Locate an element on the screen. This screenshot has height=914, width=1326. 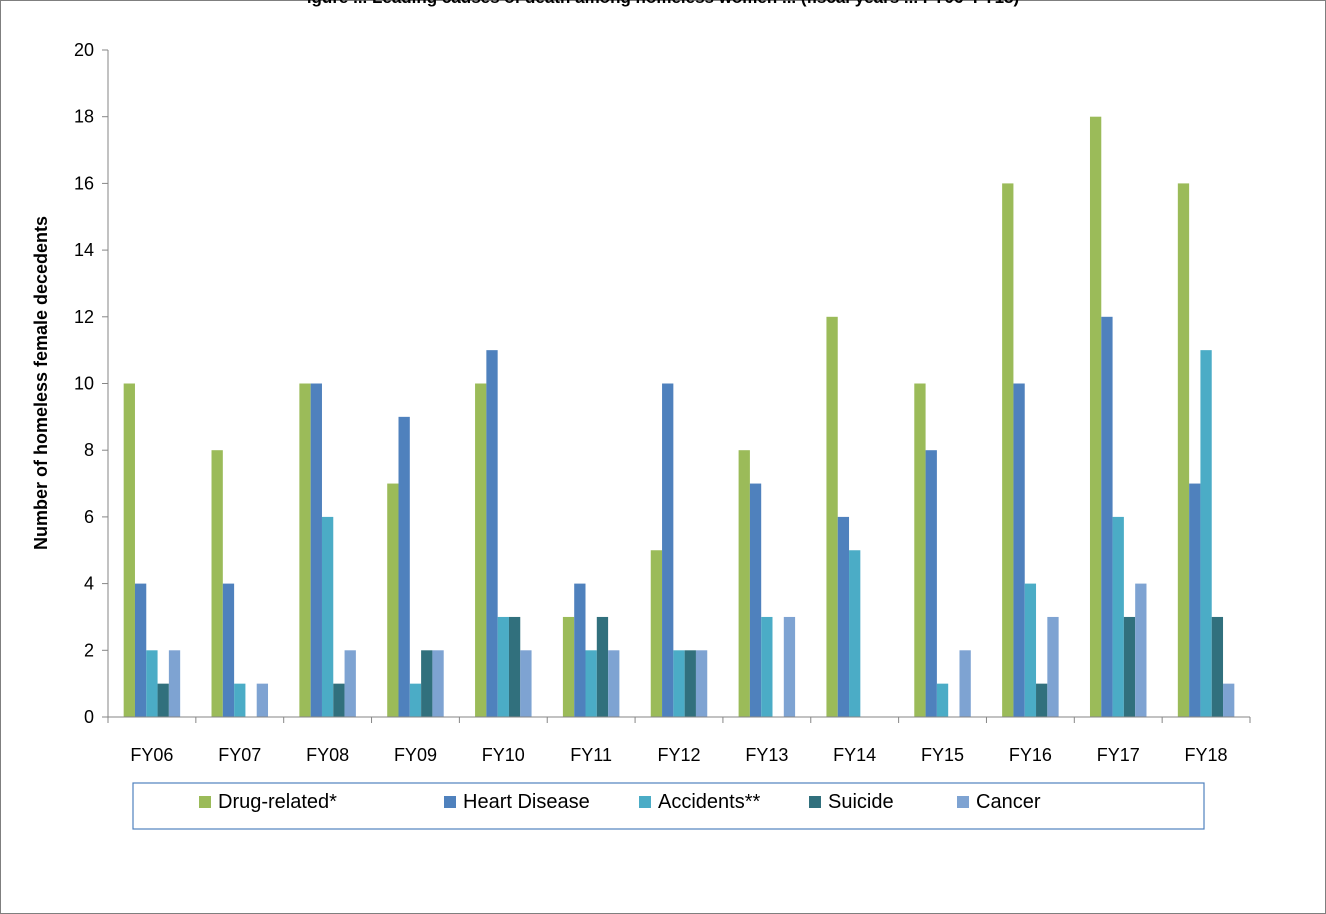
x-tick-label: FY08 is located at coordinates (327, 755).